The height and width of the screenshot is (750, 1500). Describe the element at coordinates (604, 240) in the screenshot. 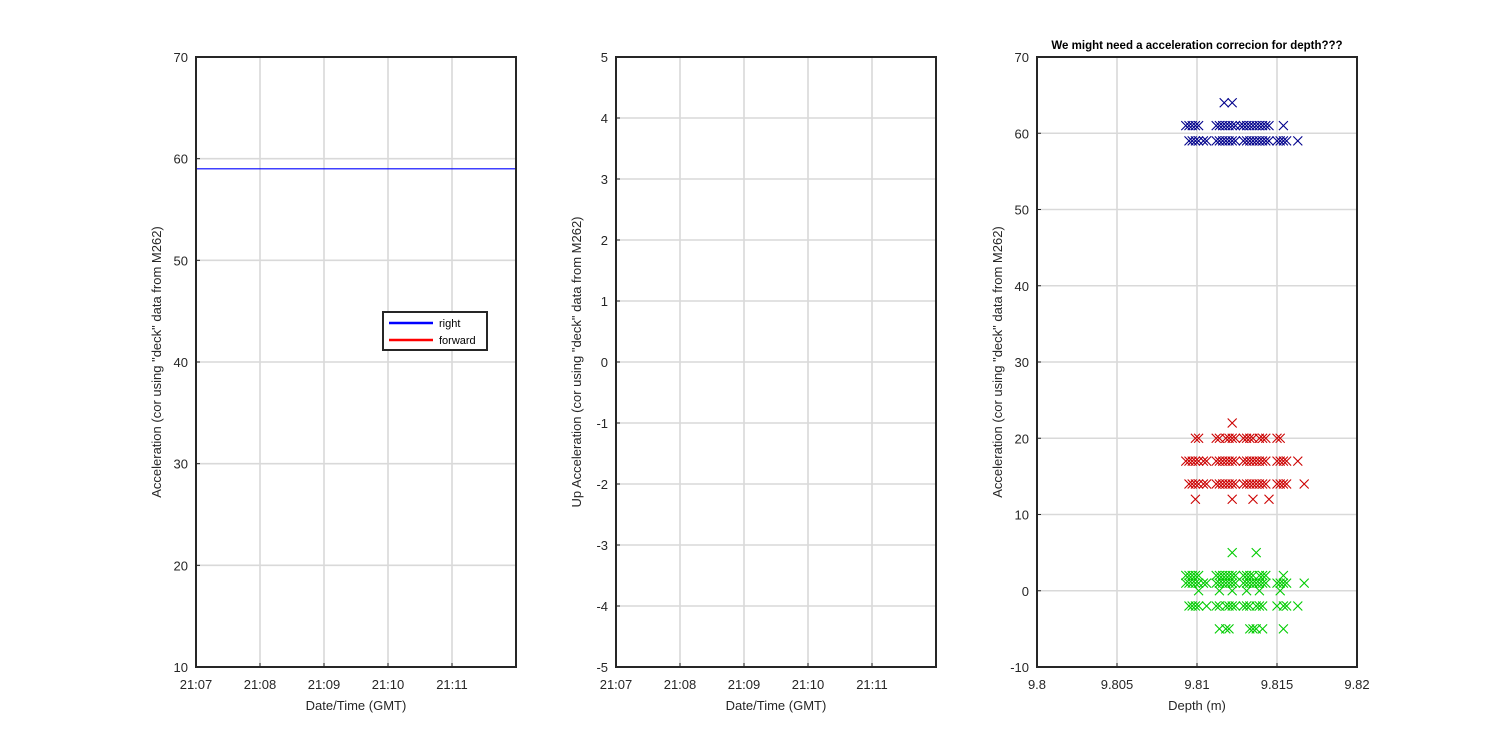

I see `y-tick-label: 2` at that location.